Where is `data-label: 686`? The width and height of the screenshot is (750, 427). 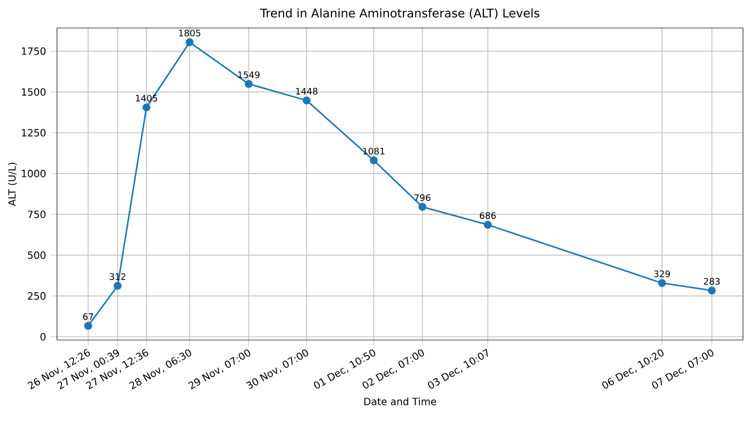 data-label: 686 is located at coordinates (488, 215).